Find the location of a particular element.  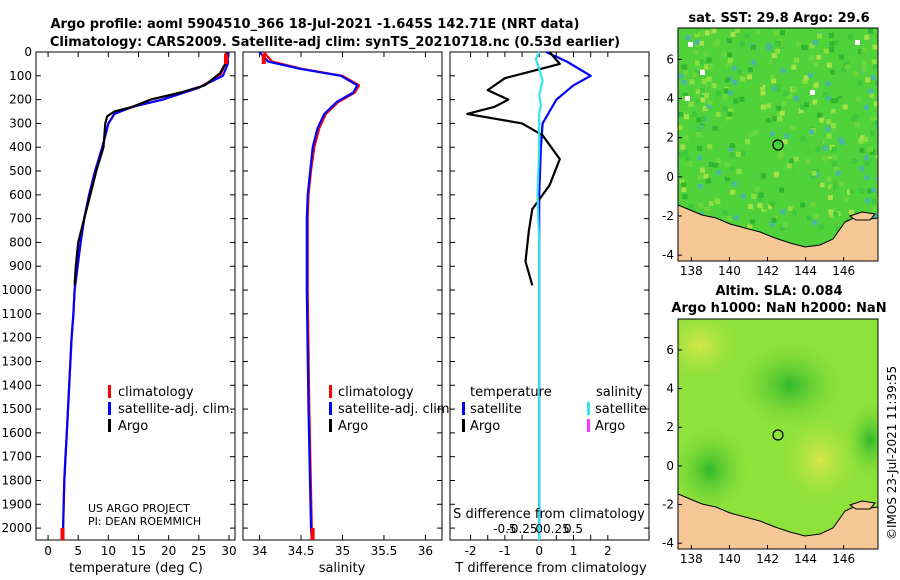

sla-map-frame is located at coordinates (778, 434).